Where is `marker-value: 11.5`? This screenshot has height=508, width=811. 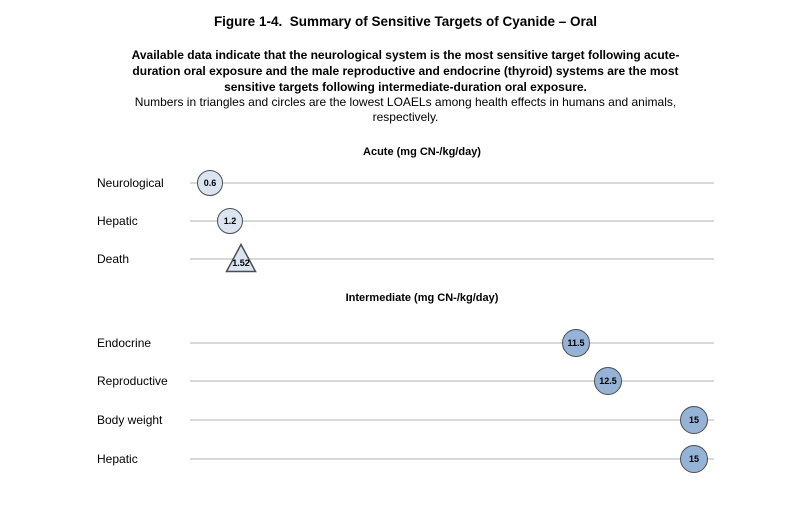
marker-value: 11.5 is located at coordinates (576, 342).